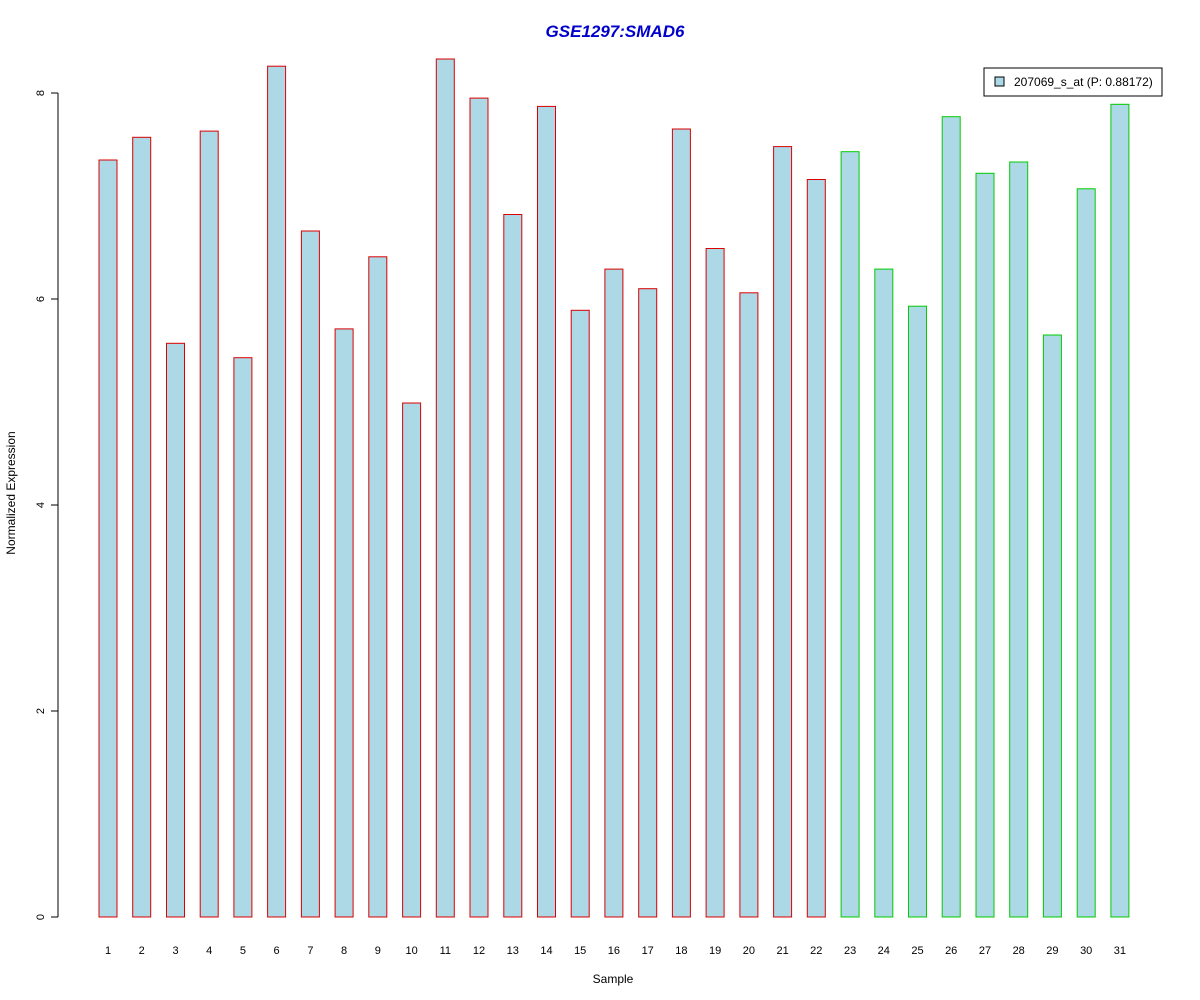  What do you see at coordinates (1120, 951) in the screenshot?
I see `x-tick-label: 31` at bounding box center [1120, 951].